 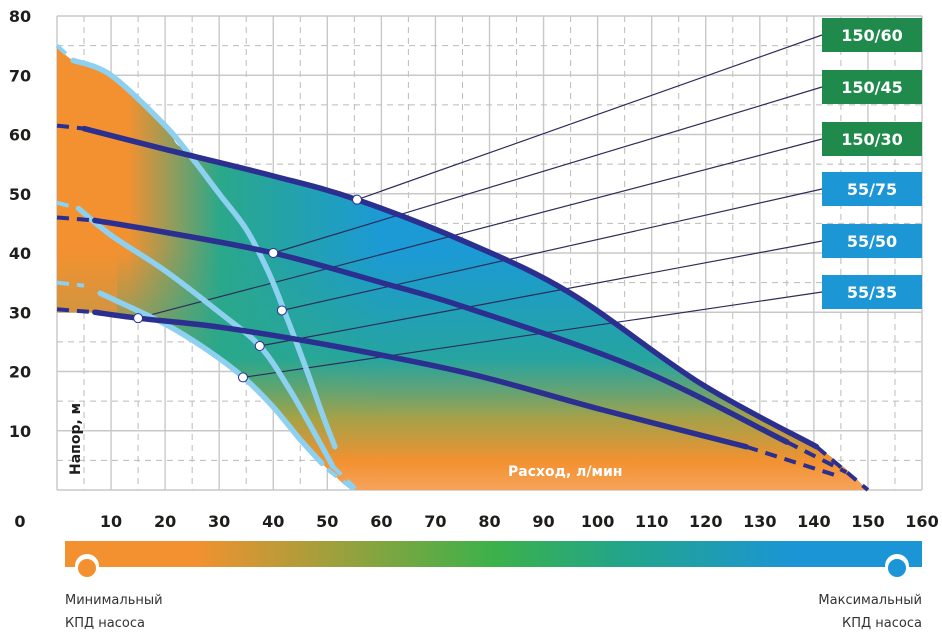 What do you see at coordinates (651, 521) in the screenshot?
I see `x-tick-label: 110` at bounding box center [651, 521].